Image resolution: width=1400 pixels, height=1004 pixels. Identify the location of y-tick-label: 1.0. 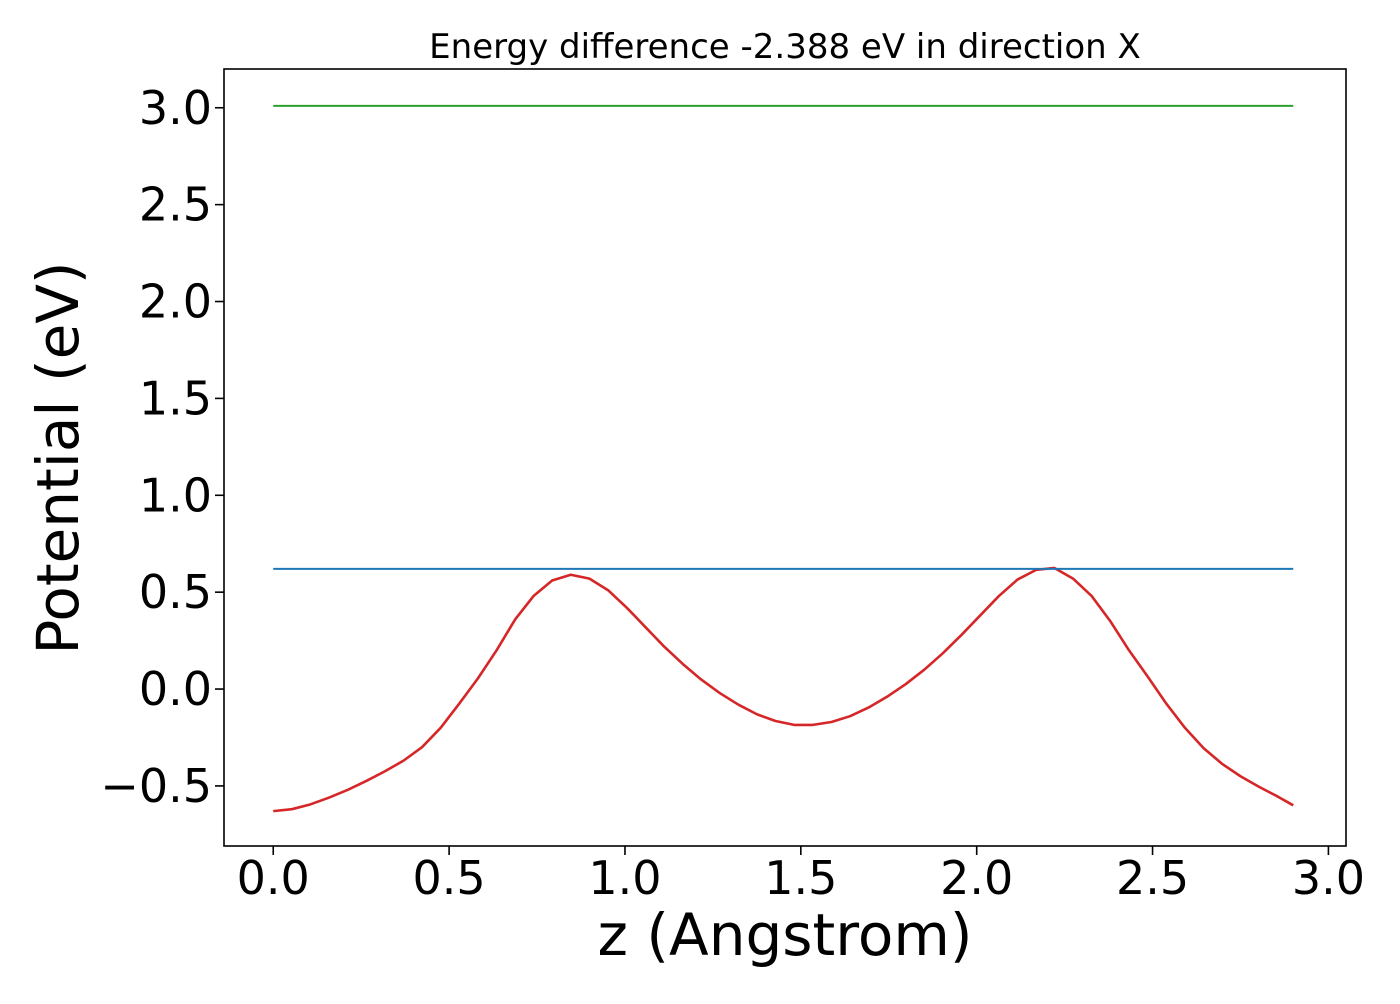
(175, 495).